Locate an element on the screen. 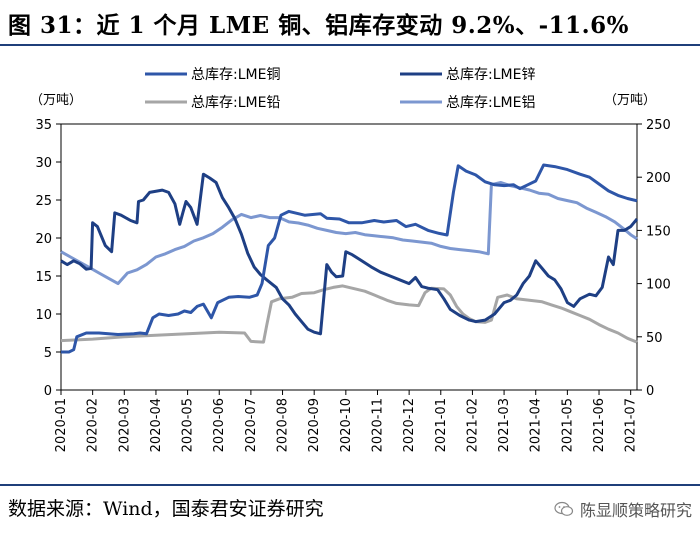  left-tick-label: 5 is located at coordinates (48, 353).